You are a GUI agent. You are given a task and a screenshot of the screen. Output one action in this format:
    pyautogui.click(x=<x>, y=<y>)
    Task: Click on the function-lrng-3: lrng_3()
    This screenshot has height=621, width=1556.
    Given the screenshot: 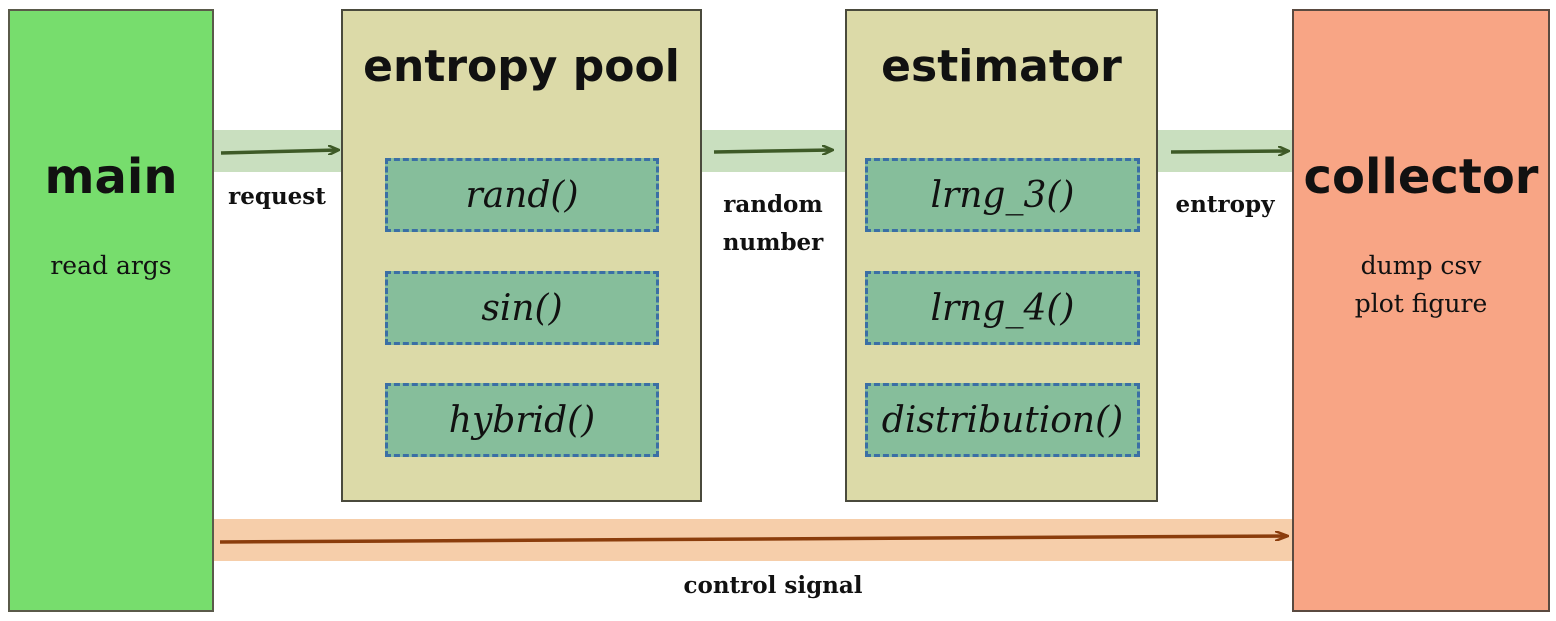 What is the action you would take?
    pyautogui.click(x=1002, y=195)
    